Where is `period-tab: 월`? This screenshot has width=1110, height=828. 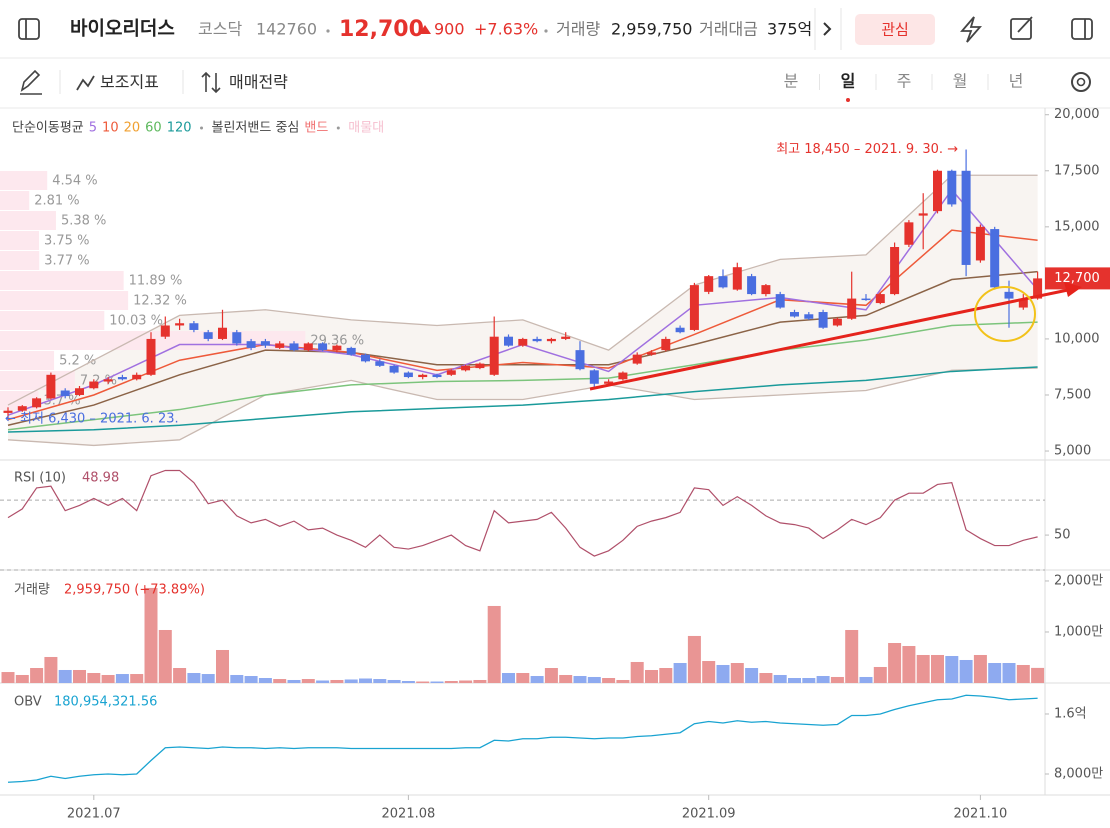 period-tab: 월 is located at coordinates (960, 81).